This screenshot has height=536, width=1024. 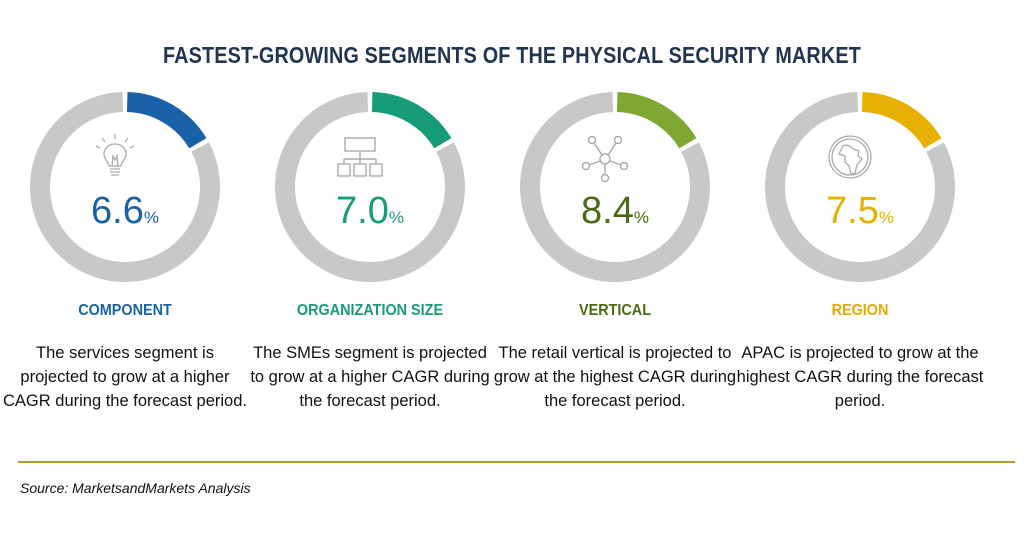 I want to click on segment-label: COMPONENT, so click(x=125, y=310).